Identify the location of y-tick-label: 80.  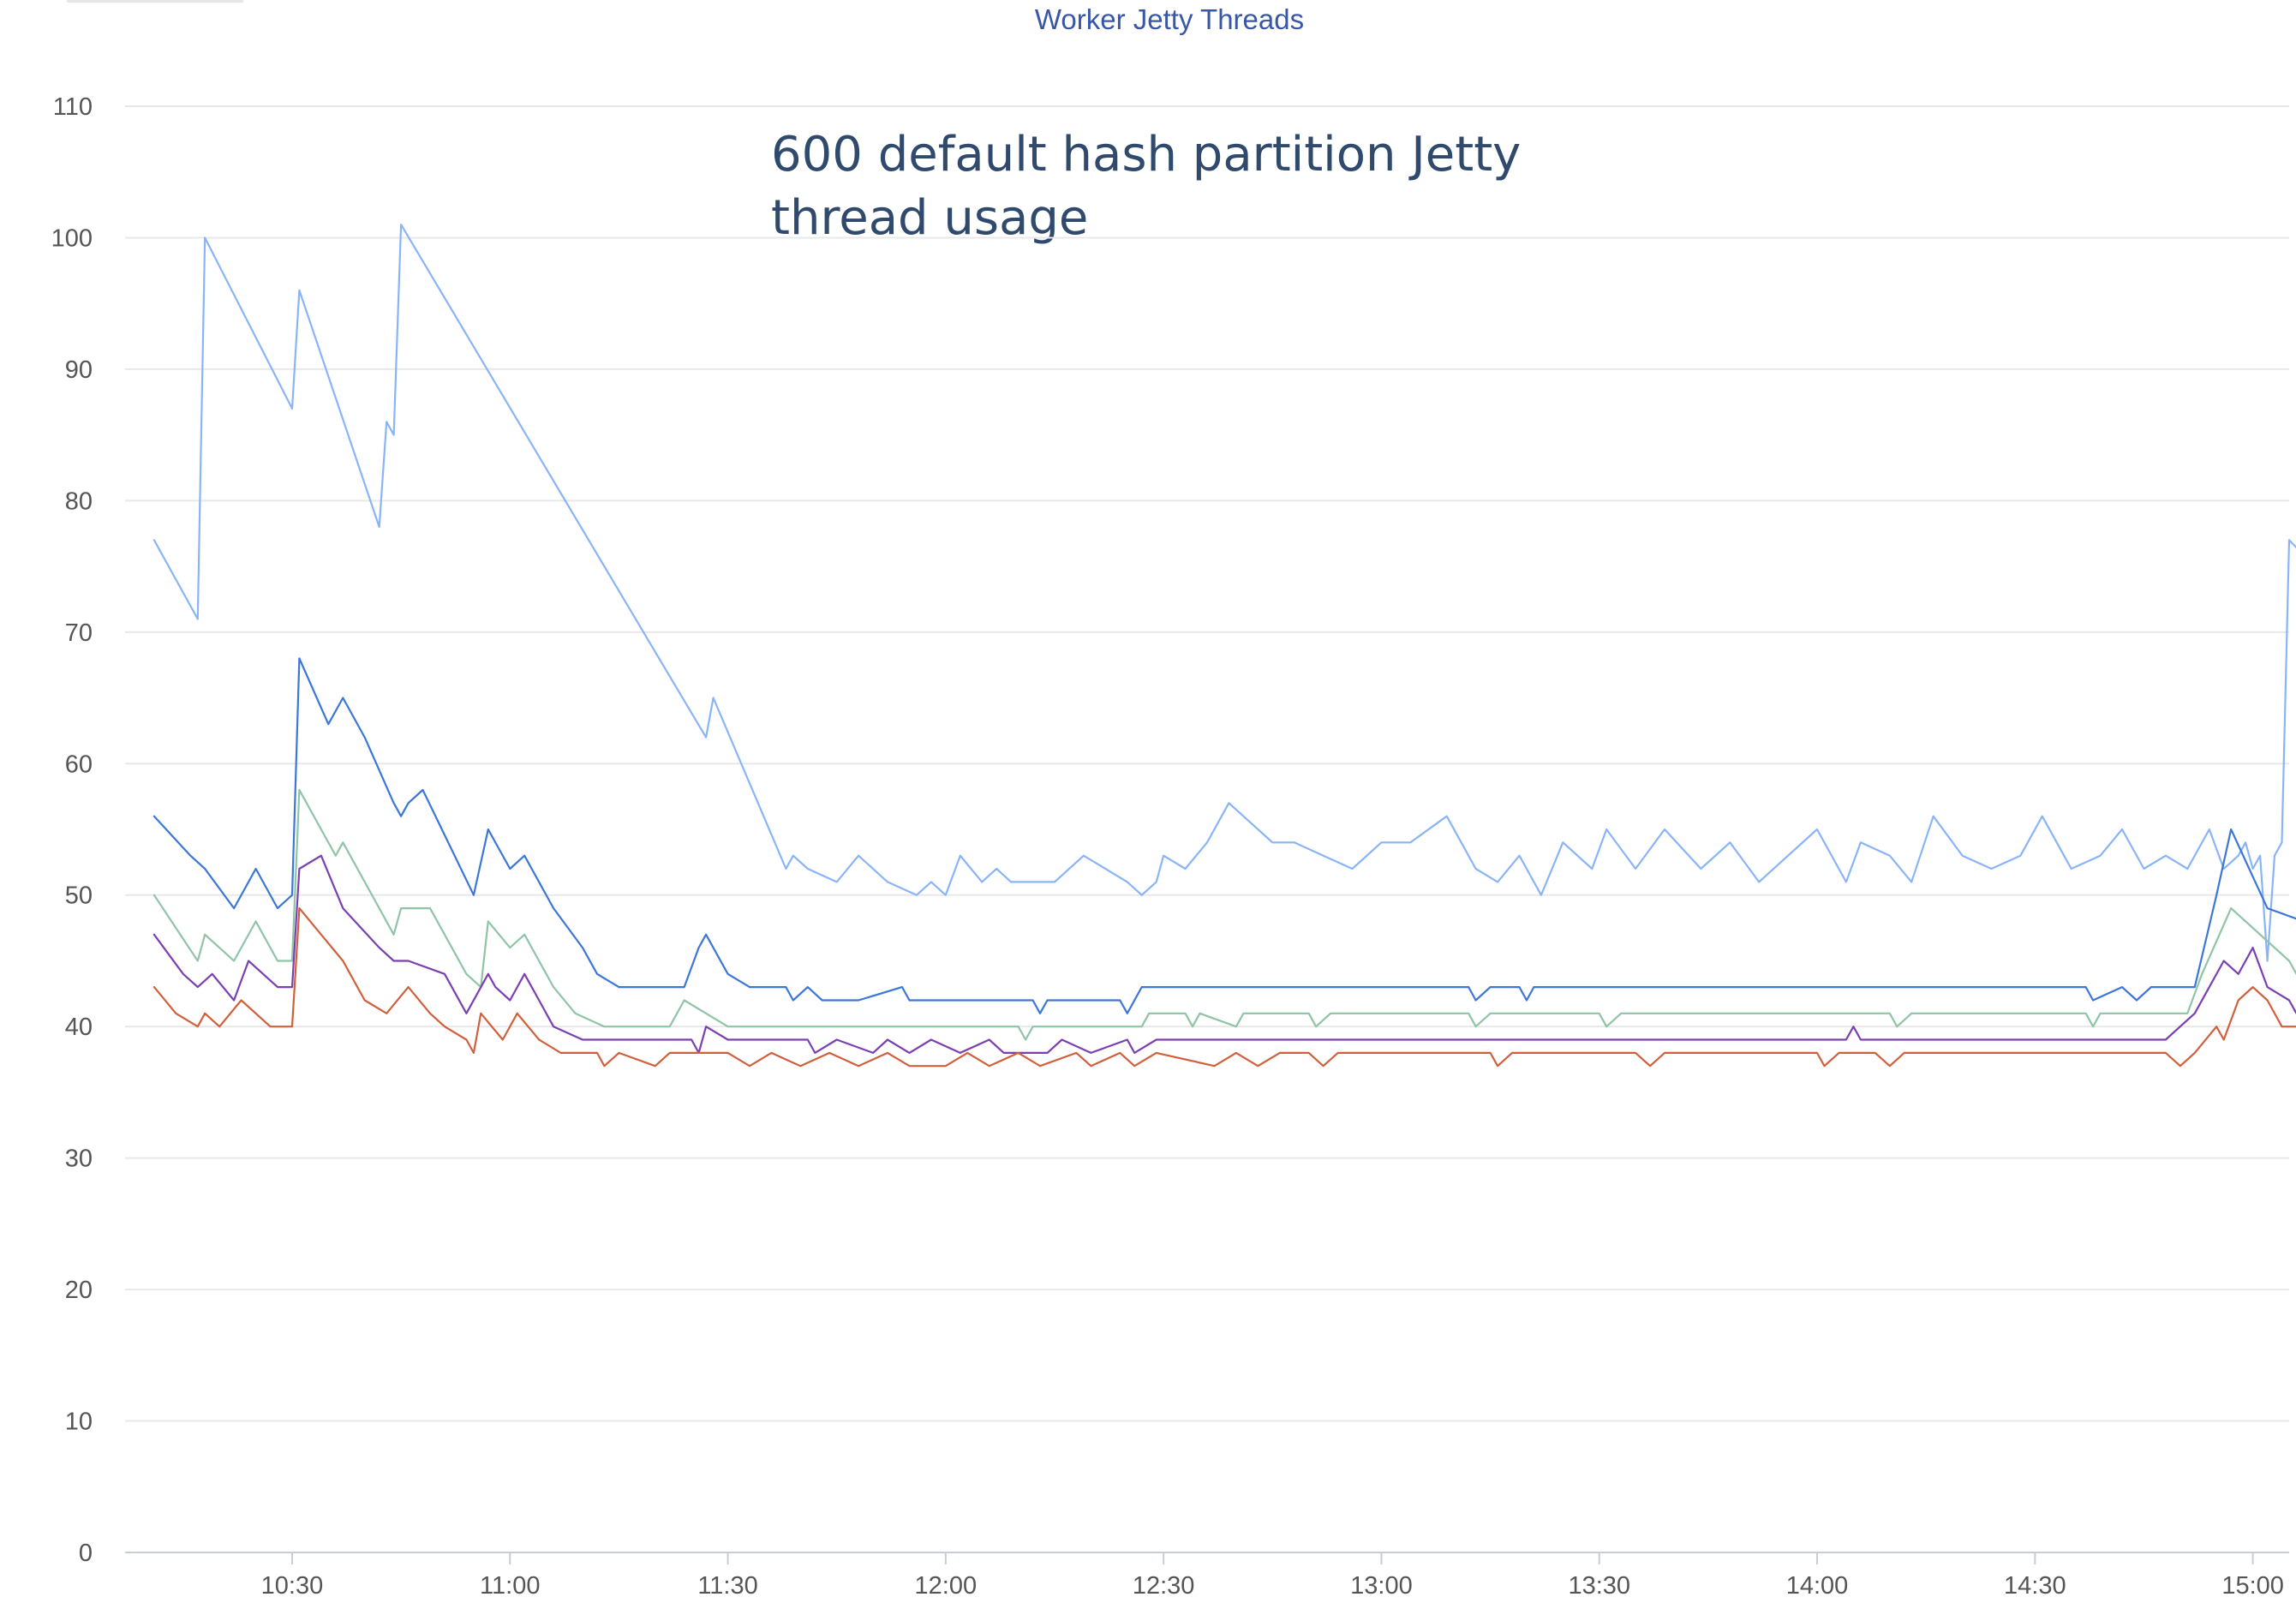
(79, 501).